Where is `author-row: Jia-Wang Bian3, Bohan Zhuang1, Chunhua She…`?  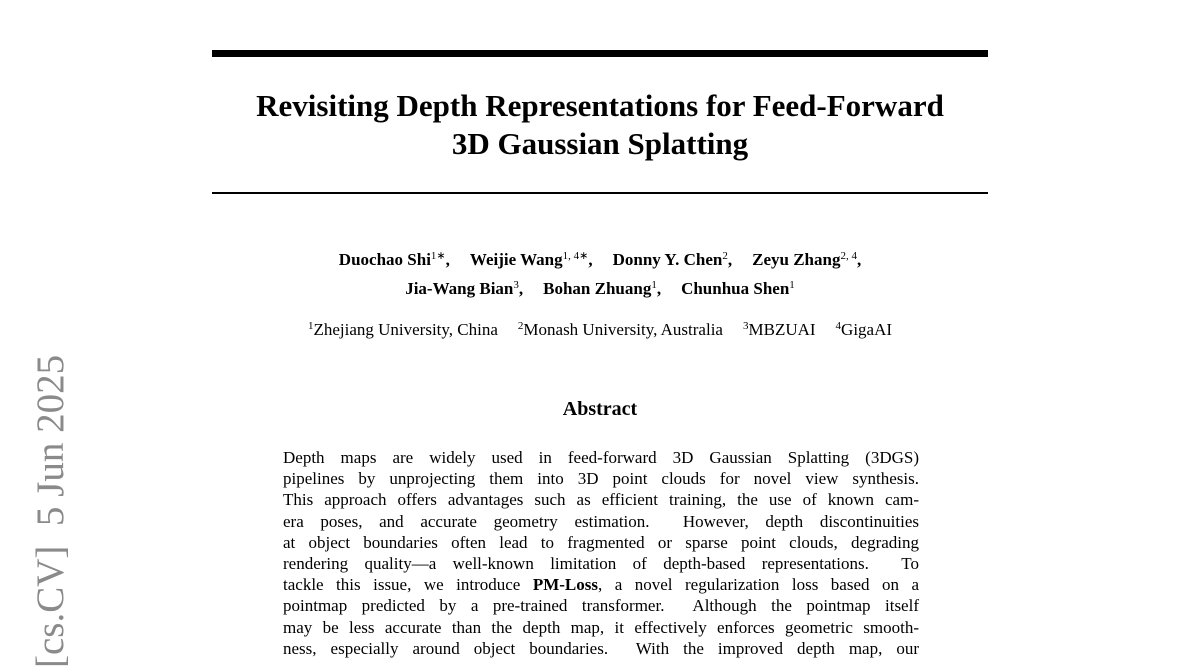
author-row: Jia-Wang Bian3, Bohan Zhuang1, Chunhua She… is located at coordinates (600, 288).